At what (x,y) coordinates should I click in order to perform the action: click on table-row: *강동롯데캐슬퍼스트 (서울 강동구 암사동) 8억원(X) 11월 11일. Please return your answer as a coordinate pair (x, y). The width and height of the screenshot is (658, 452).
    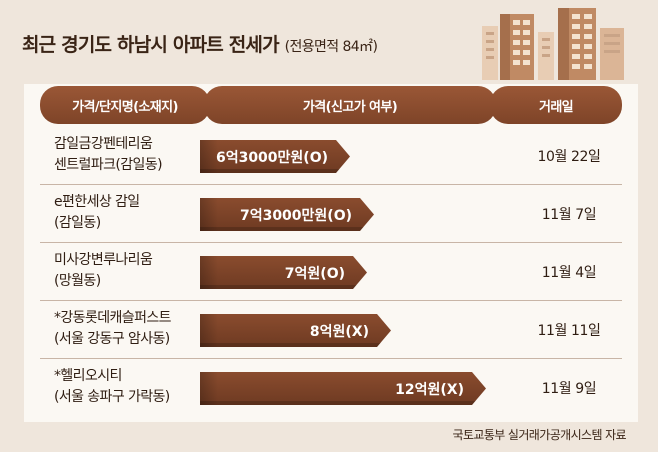
    Looking at the image, I should click on (331, 329).